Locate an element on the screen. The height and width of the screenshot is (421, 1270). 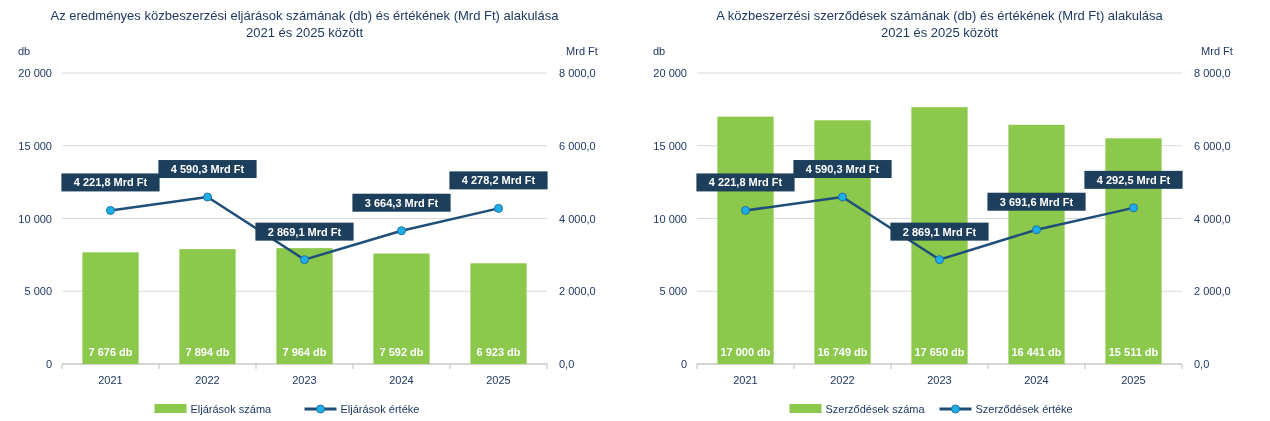
data-label: 16 749 db is located at coordinates (842, 352).